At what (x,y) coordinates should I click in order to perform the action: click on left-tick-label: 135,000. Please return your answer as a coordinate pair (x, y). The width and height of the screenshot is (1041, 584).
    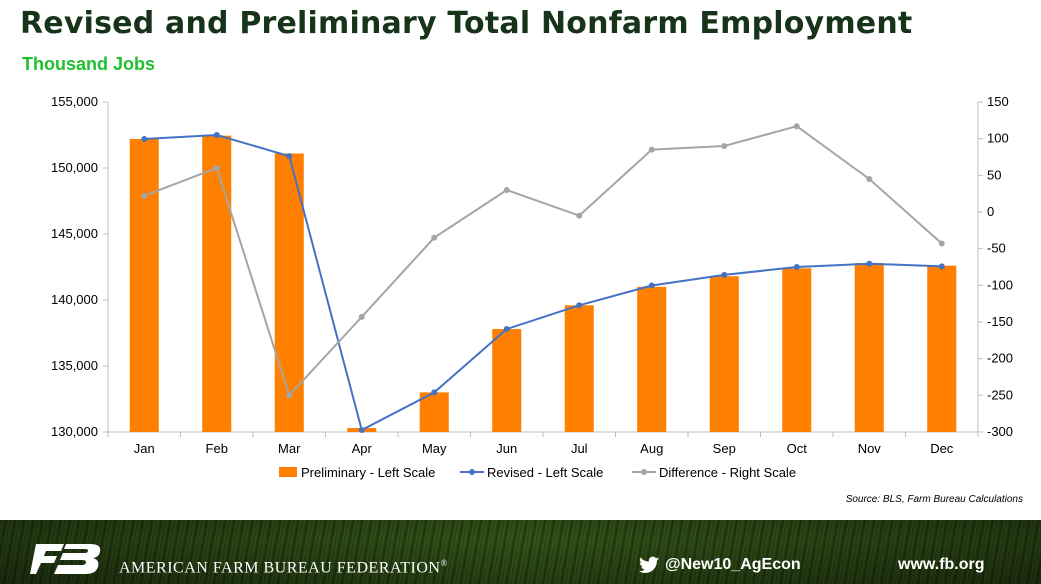
    Looking at the image, I should click on (74, 365).